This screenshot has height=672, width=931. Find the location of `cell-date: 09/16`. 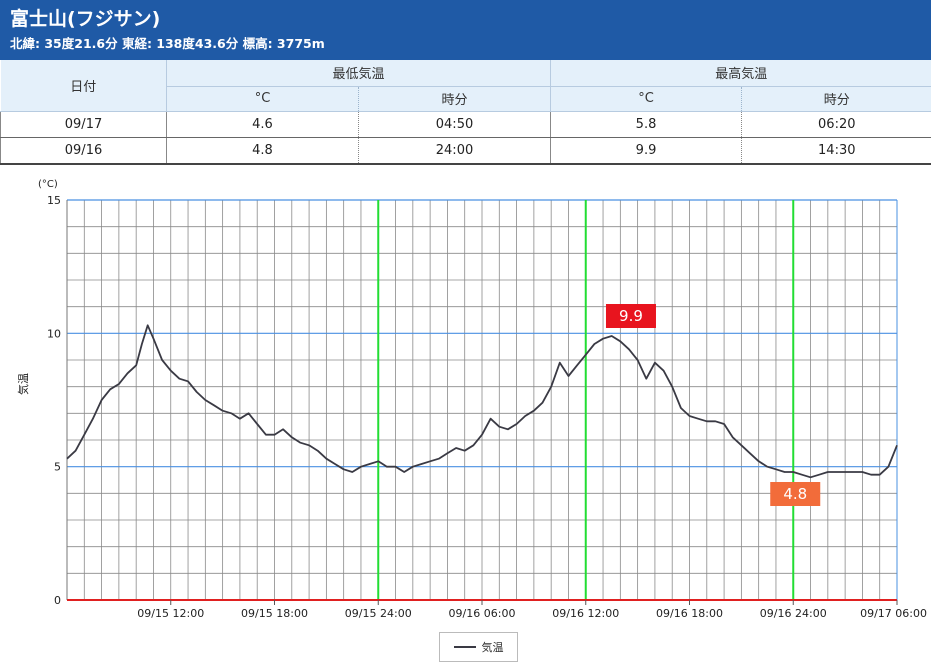

cell-date: 09/16 is located at coordinates (83, 151).